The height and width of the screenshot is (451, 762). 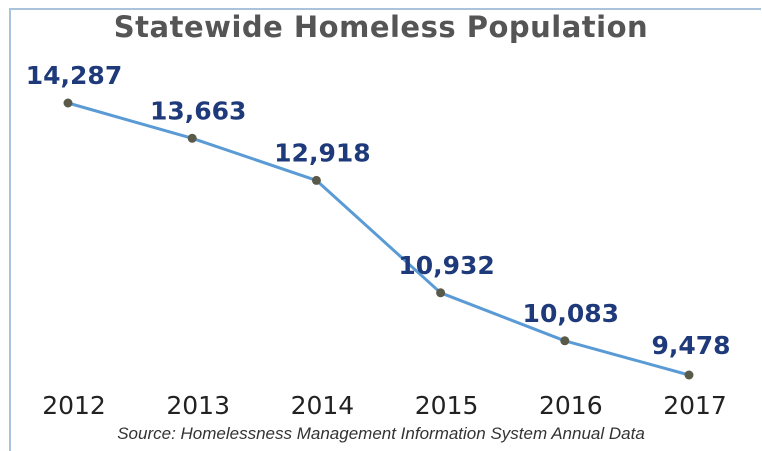 I want to click on data-label-2017: 9,478, so click(x=690, y=345).